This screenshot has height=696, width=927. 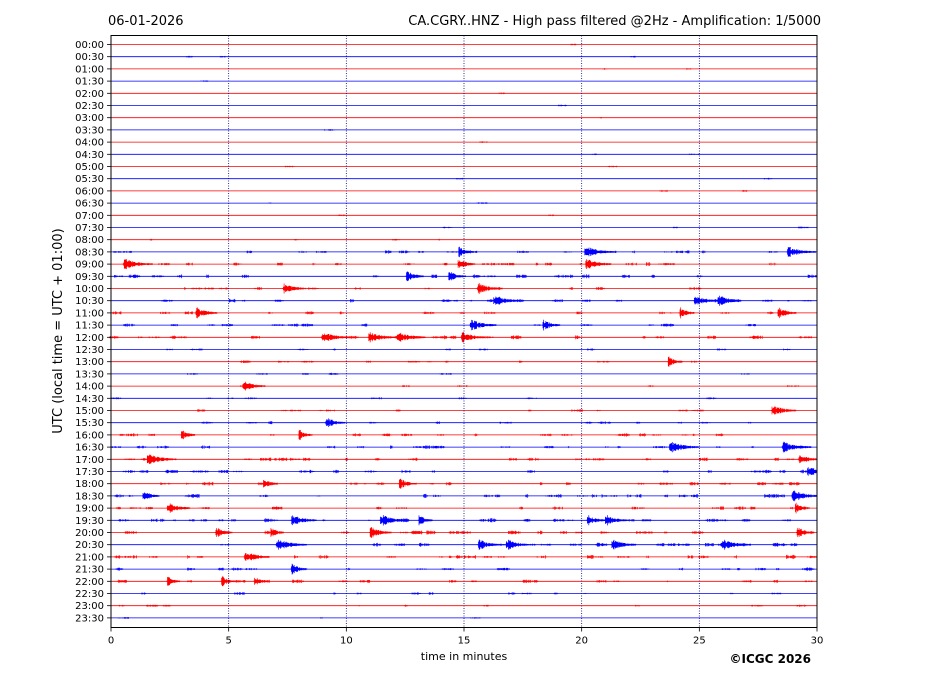 I want to click on y-tick-label: 14:30, so click(x=89, y=399).